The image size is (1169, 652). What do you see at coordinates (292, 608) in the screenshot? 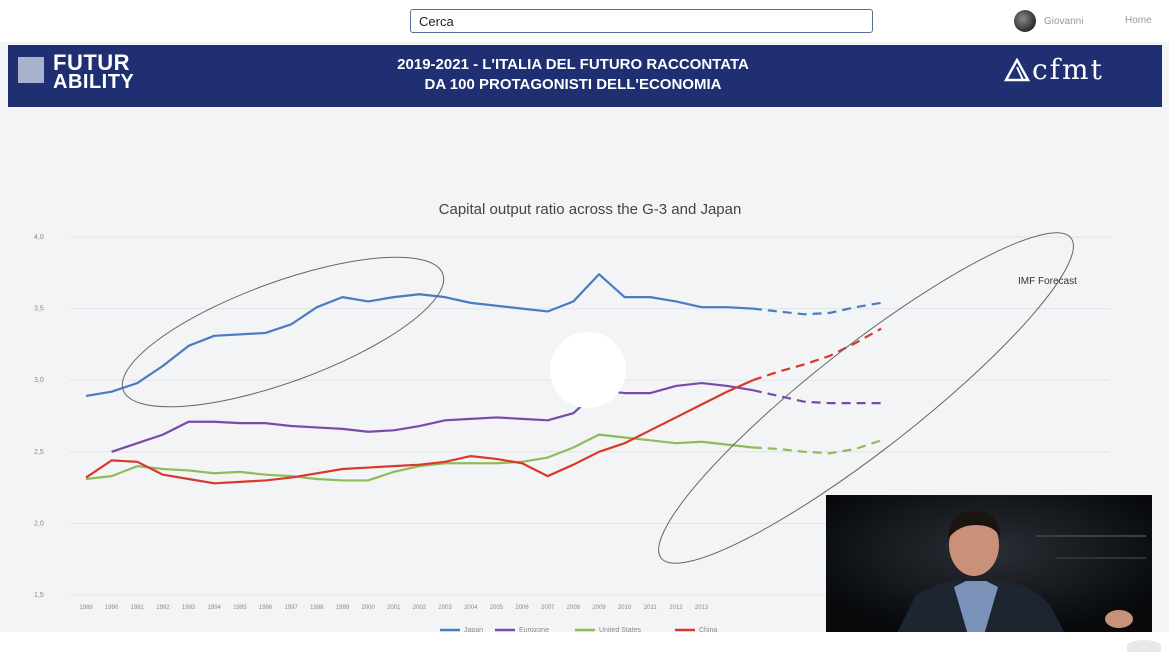
I see `x-tick-label: 1997` at bounding box center [292, 608].